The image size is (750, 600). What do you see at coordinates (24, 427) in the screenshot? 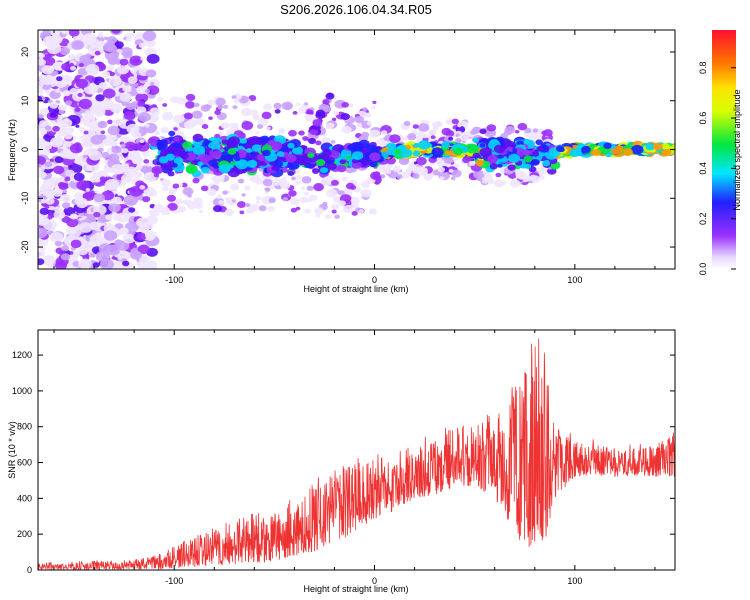
I see `snr-ytick-label: 800` at bounding box center [24, 427].